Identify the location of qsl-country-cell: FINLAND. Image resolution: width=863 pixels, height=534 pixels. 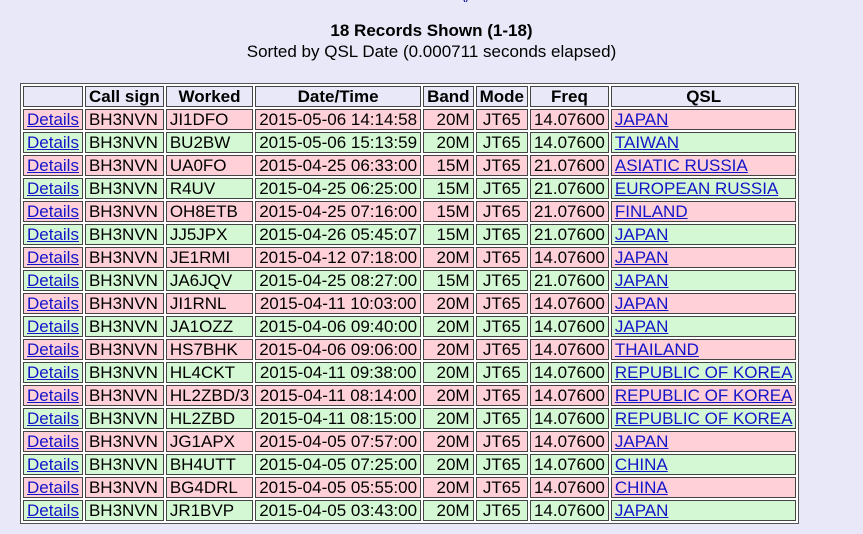
(703, 211).